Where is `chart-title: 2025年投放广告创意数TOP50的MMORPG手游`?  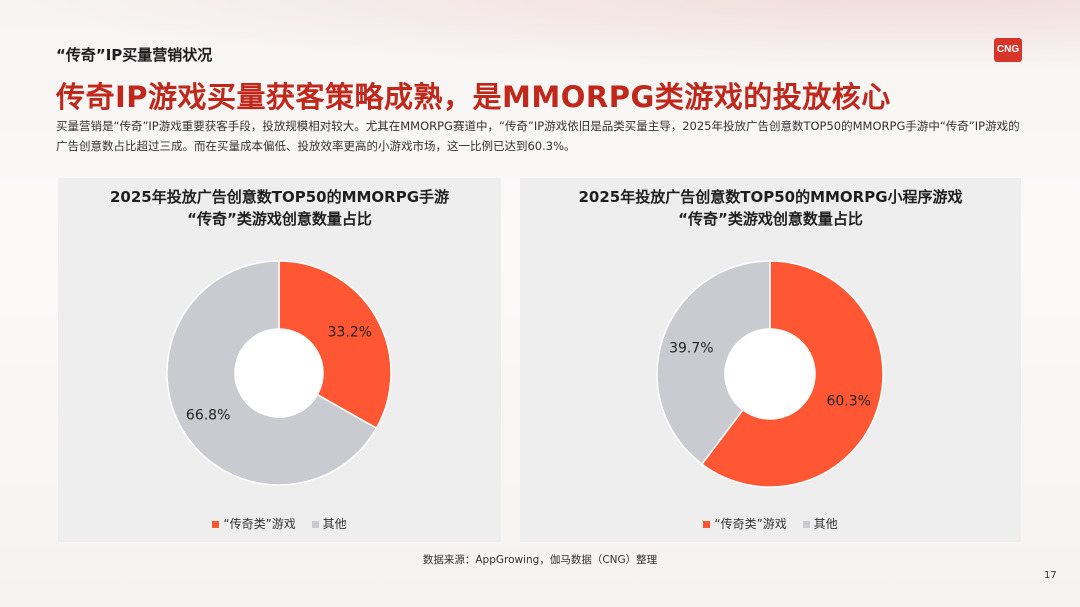
chart-title: 2025年投放广告创意数TOP50的MMORPG手游 is located at coordinates (279, 197).